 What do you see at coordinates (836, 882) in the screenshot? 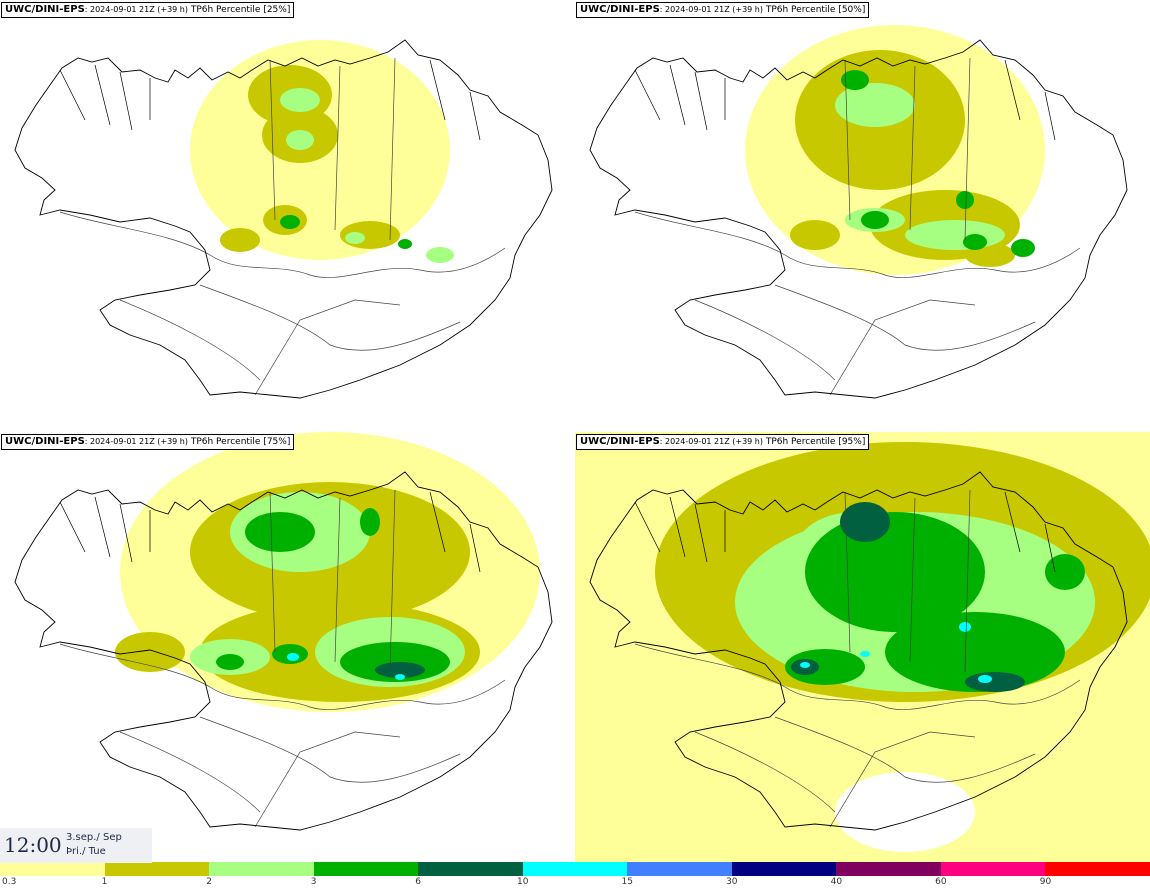
I see `legend-tick-label: 40` at bounding box center [836, 882].